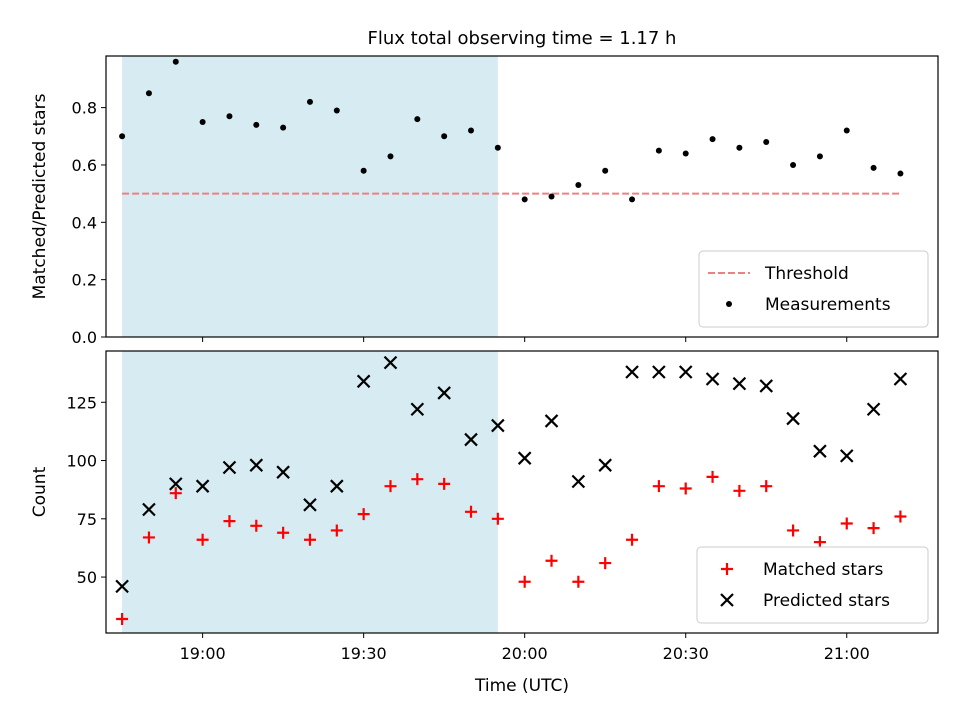 The image size is (960, 720). Describe the element at coordinates (828, 305) in the screenshot. I see `legend-label: Measurements` at that location.